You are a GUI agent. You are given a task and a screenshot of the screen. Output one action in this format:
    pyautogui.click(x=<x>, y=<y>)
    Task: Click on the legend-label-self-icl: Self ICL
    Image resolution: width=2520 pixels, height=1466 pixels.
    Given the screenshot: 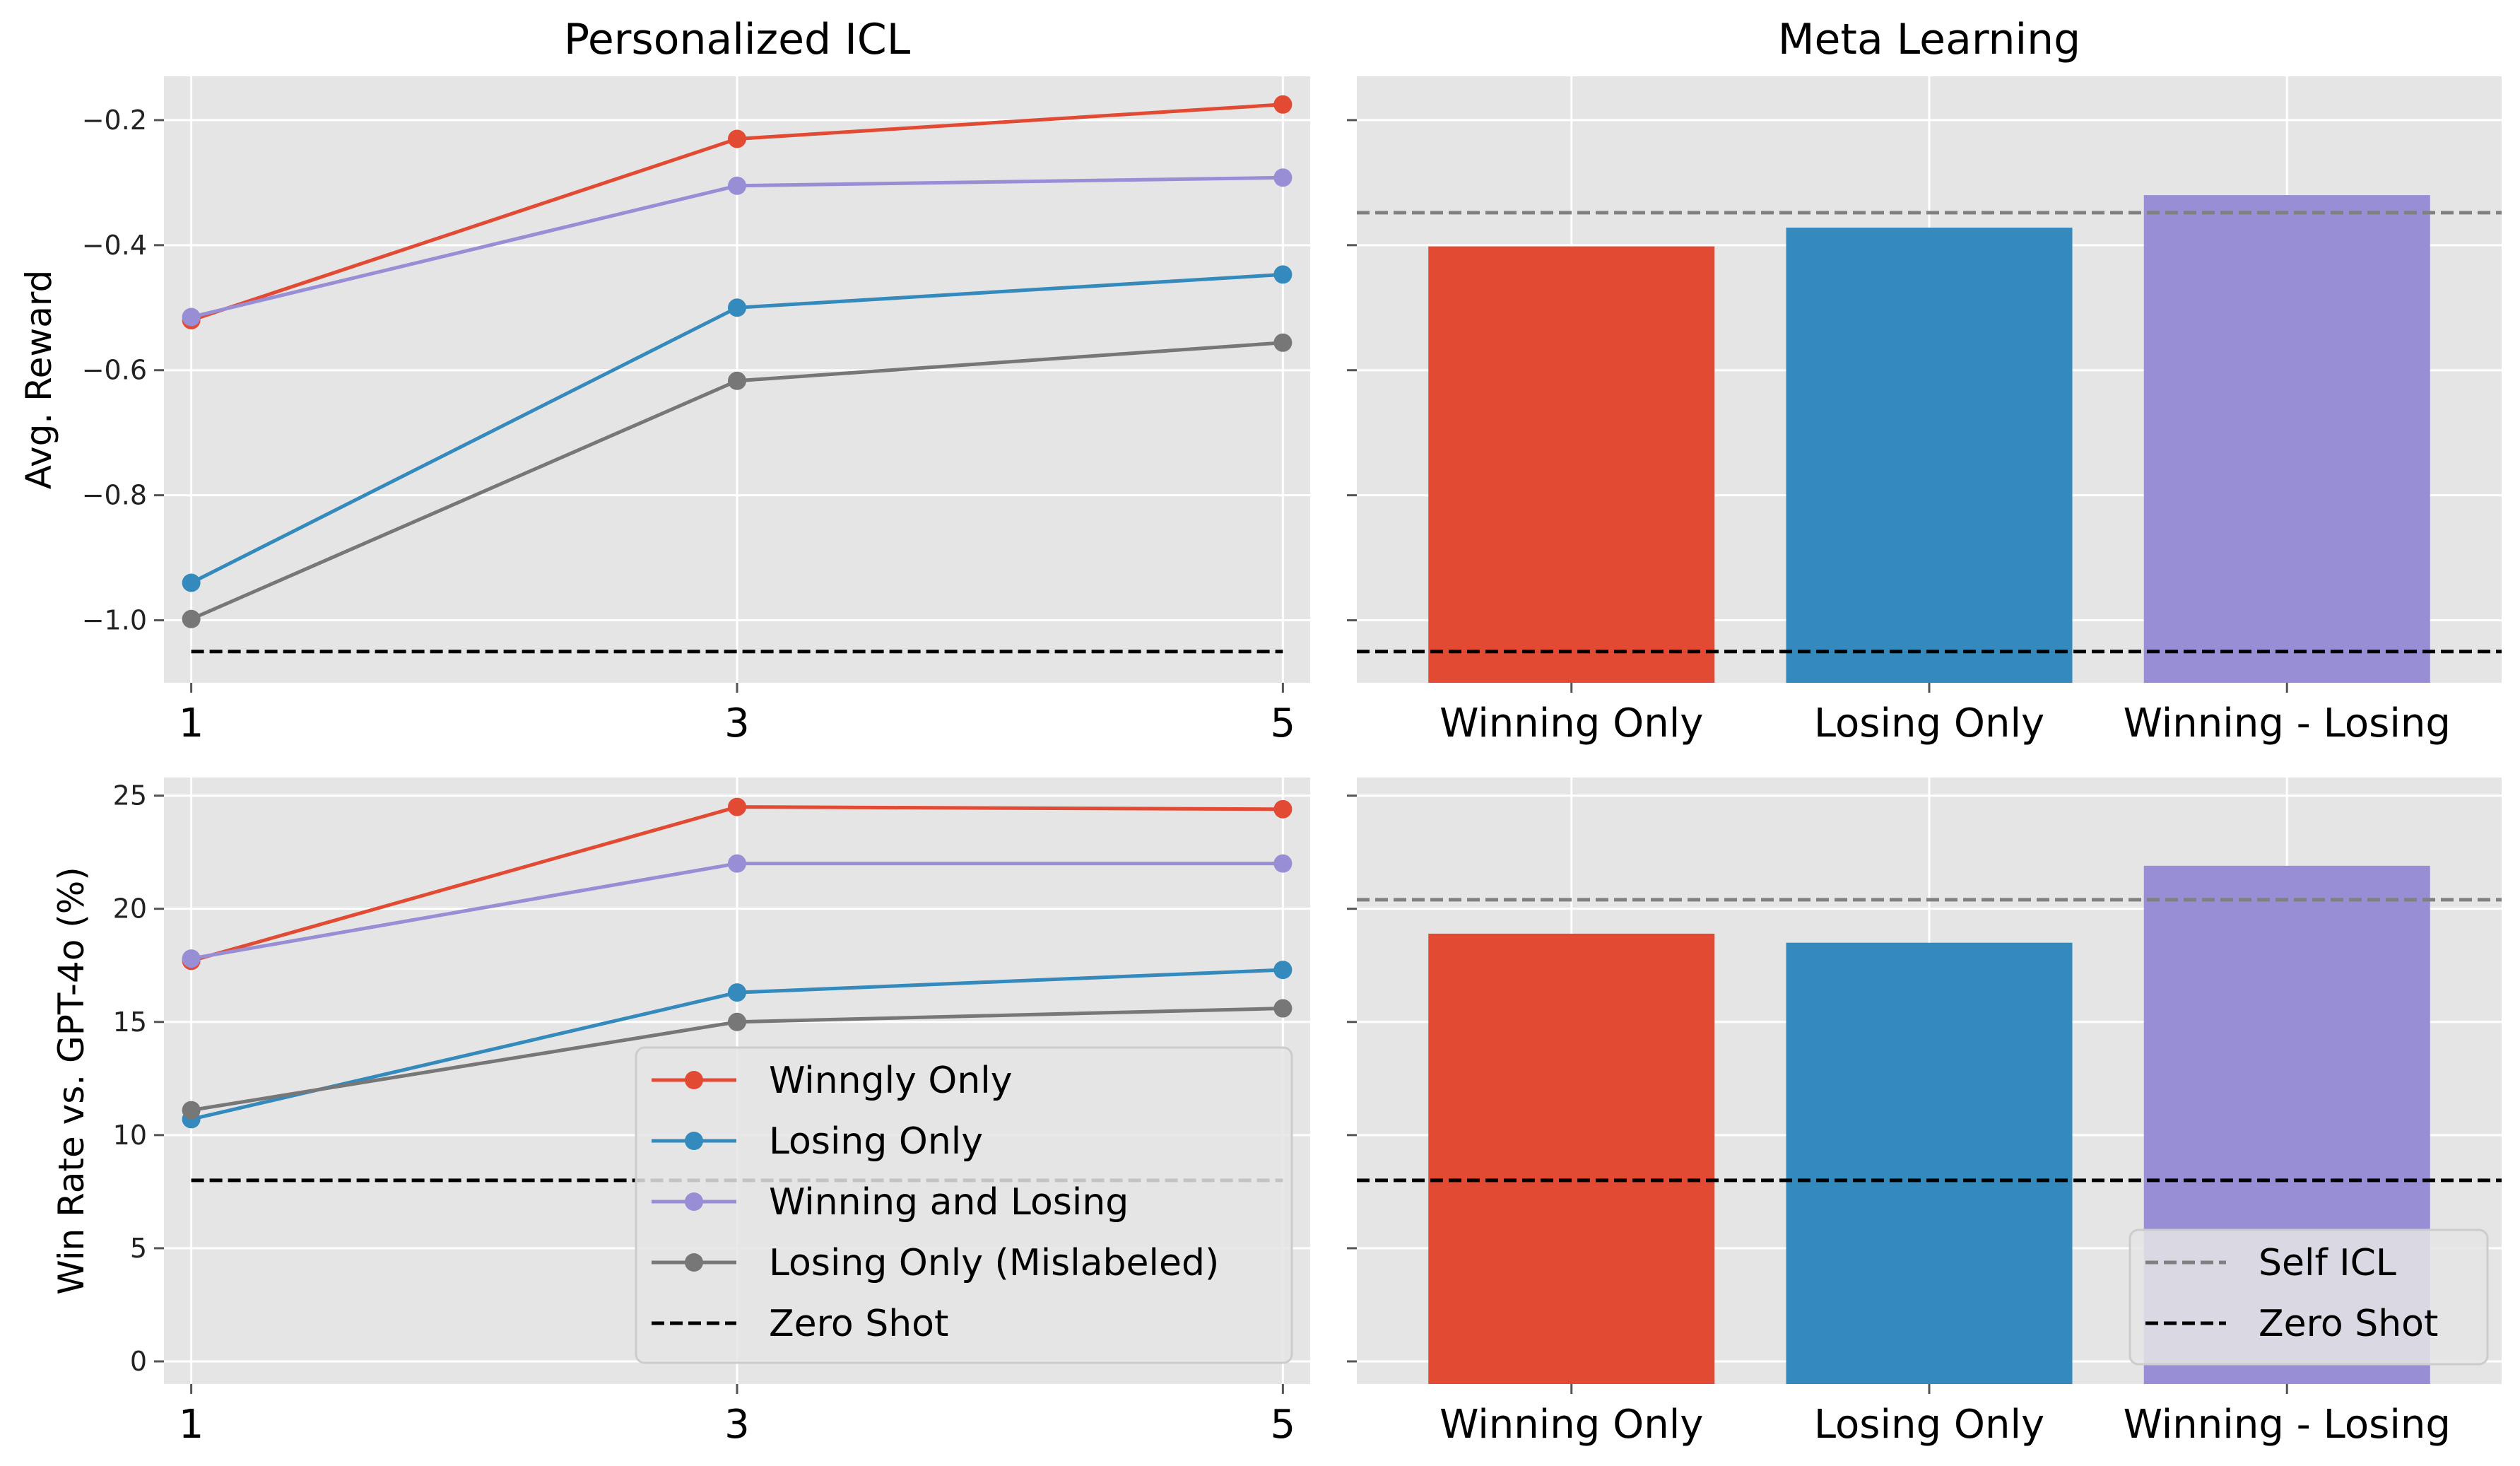 What is the action you would take?
    pyautogui.click(x=2328, y=1263)
    